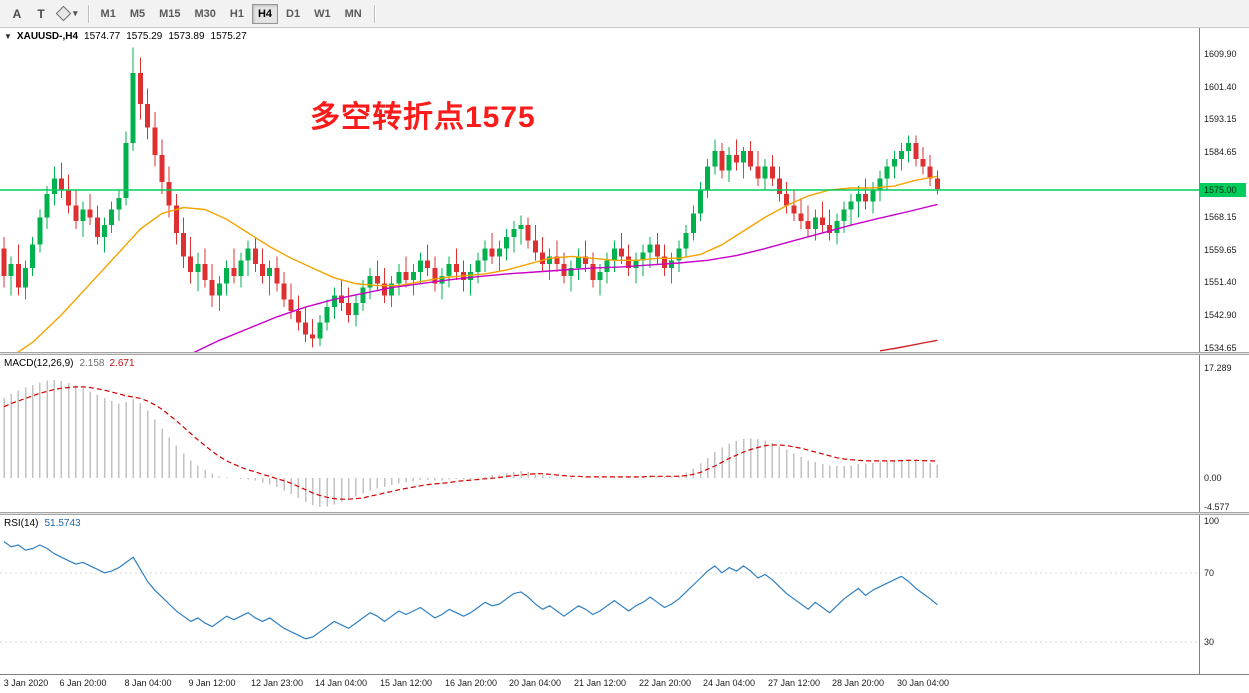 Image resolution: width=1249 pixels, height=693 pixels. What do you see at coordinates (322, 14) in the screenshot?
I see `timeframe-button-w1: W1` at bounding box center [322, 14].